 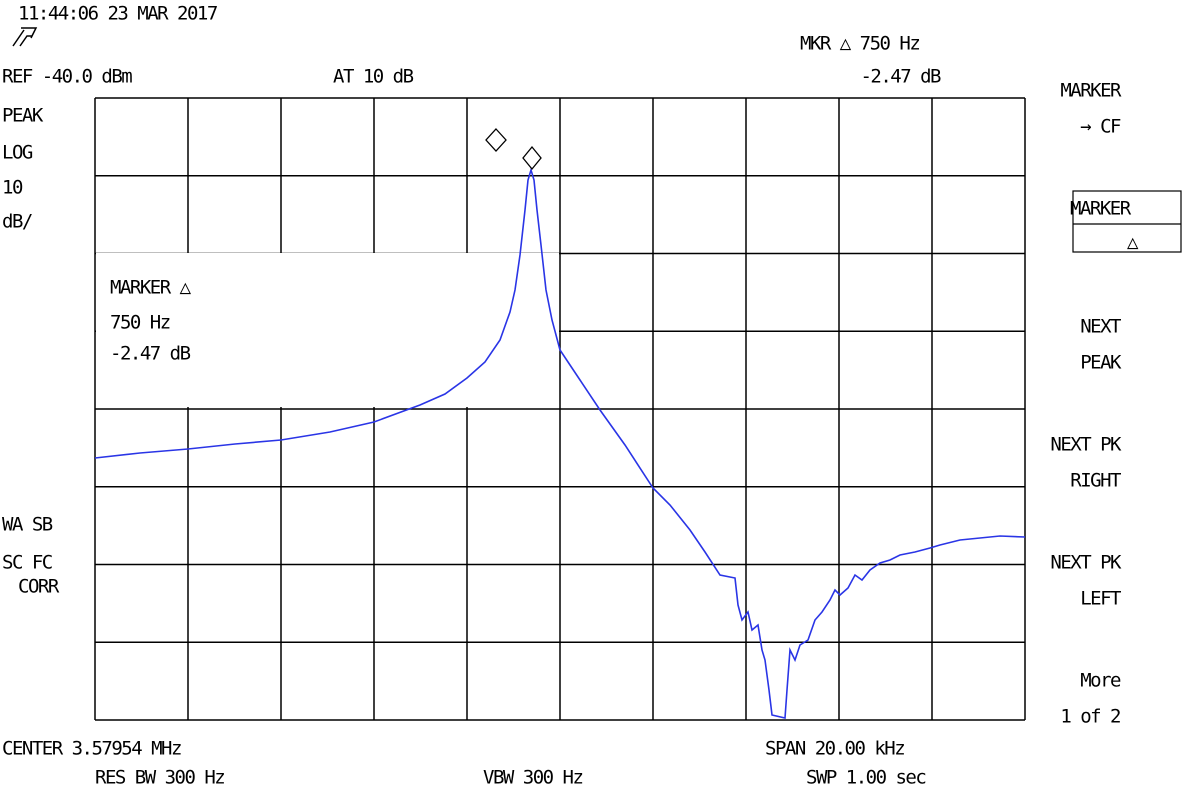 What do you see at coordinates (118, 14) in the screenshot?
I see `timestamp: 11:44:06 23 MAR 2017` at bounding box center [118, 14].